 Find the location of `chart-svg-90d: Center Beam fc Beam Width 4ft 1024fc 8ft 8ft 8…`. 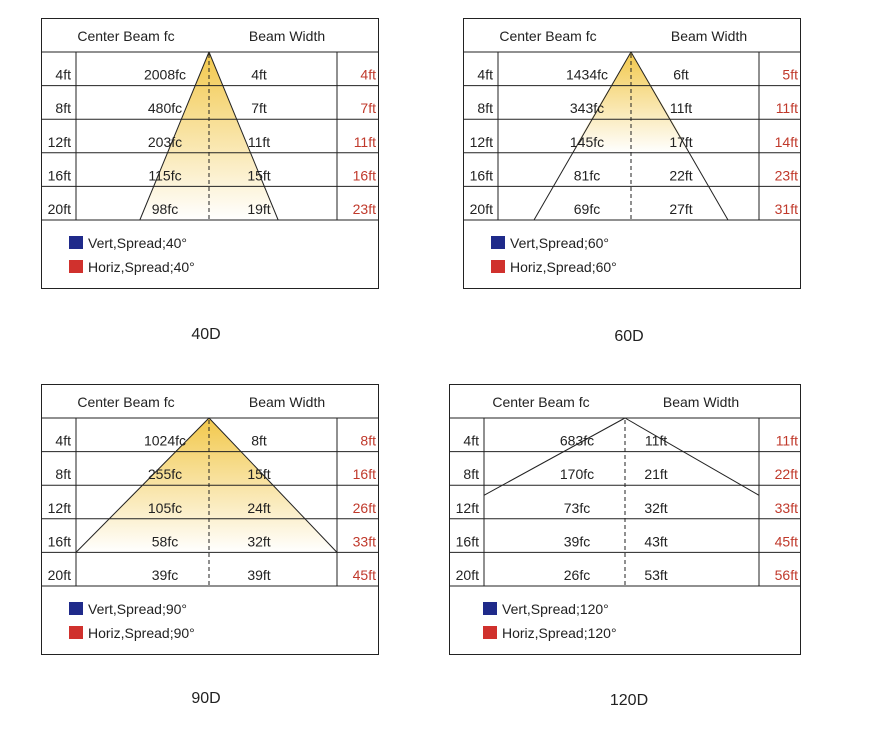

chart-svg-90d: Center Beam fc Beam Width 4ft 1024fc 8ft 8ft 8… is located at coordinates (210, 519).